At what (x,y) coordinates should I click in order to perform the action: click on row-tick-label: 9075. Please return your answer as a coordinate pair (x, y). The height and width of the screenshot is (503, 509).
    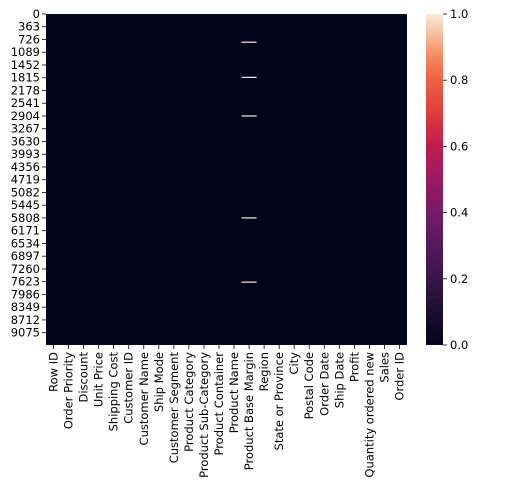
    Looking at the image, I should click on (25, 333).